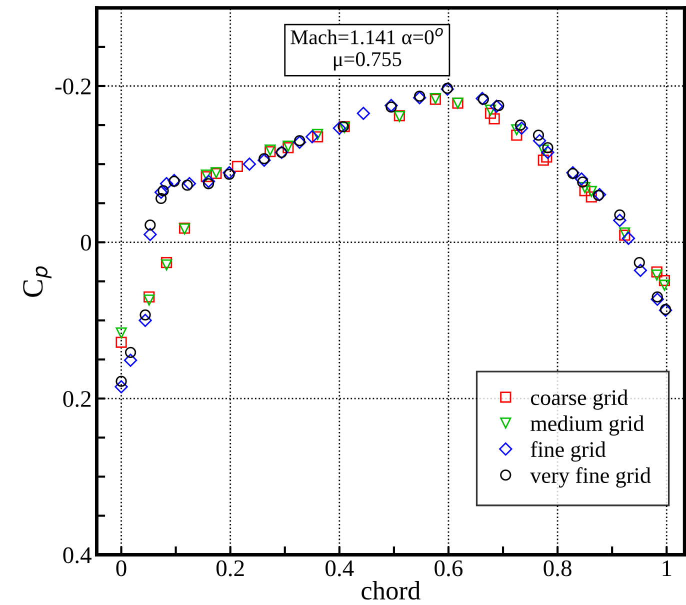 Image resolution: width=686 pixels, height=605 pixels. I want to click on legend-label: coarse grid, so click(579, 399).